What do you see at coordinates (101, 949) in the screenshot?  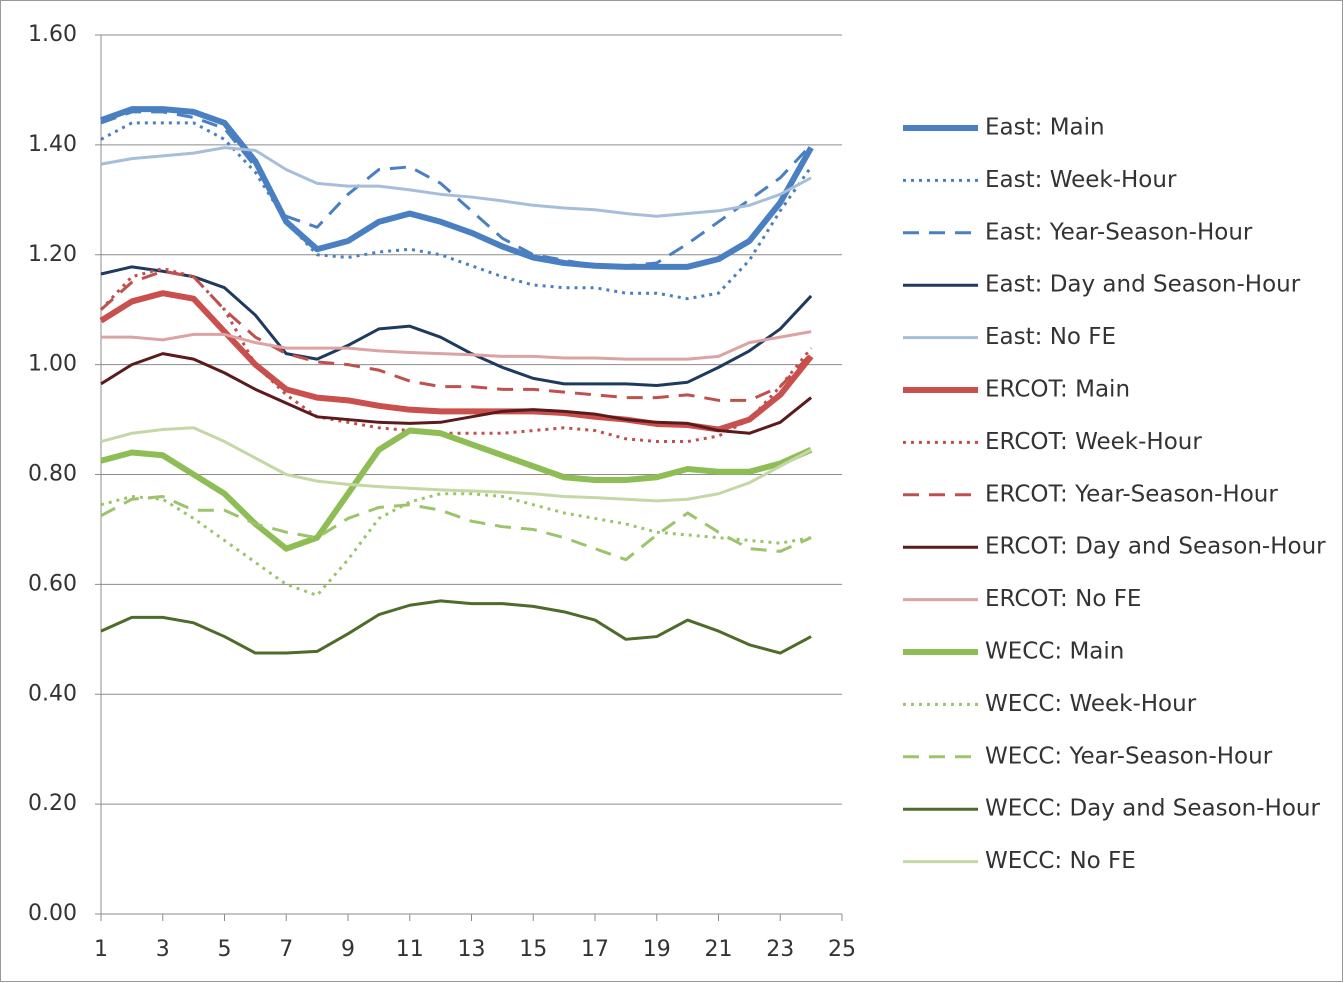 I see `x-tick-label: 1` at bounding box center [101, 949].